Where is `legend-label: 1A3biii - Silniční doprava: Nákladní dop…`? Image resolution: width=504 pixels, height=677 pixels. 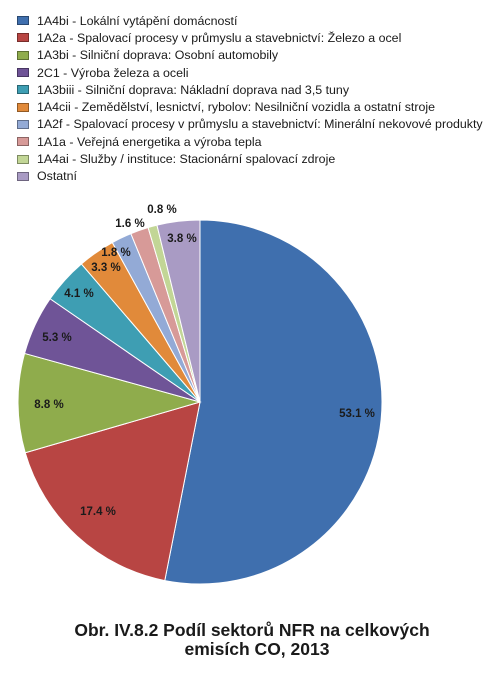
legend-label: 1A3biii - Silniční doprava: Nákladní dop… is located at coordinates (193, 89).